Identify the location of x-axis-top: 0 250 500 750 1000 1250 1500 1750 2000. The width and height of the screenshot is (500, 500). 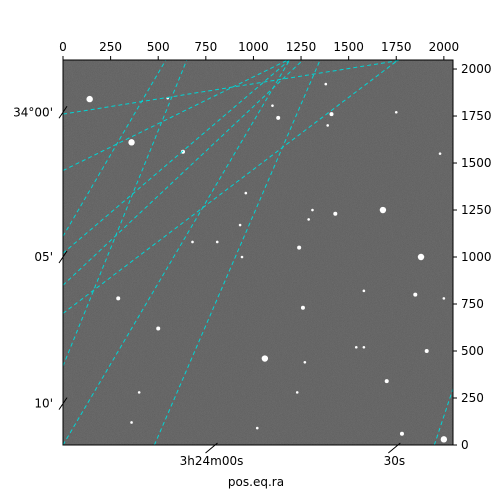
(259, 50).